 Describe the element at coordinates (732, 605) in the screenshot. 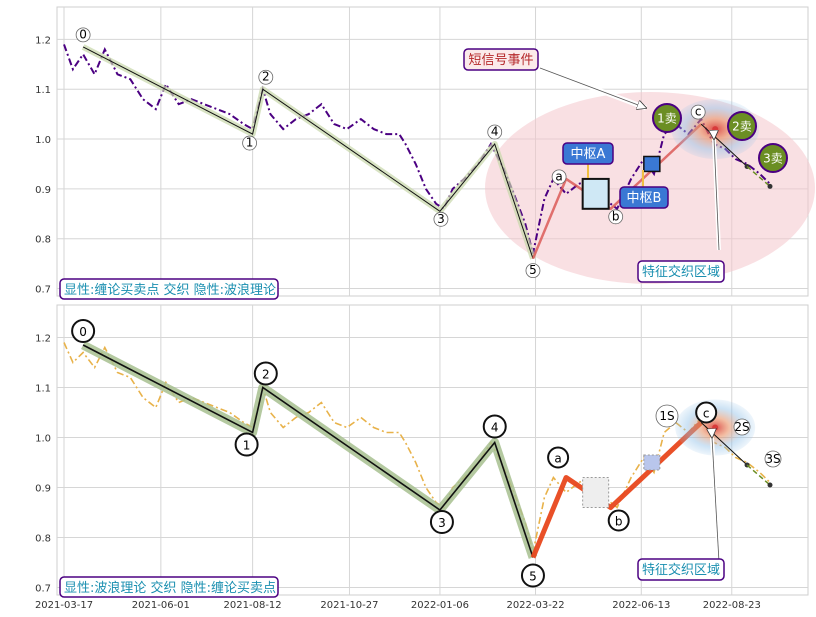

I see `x-tick-label: 2022-08-23` at that location.